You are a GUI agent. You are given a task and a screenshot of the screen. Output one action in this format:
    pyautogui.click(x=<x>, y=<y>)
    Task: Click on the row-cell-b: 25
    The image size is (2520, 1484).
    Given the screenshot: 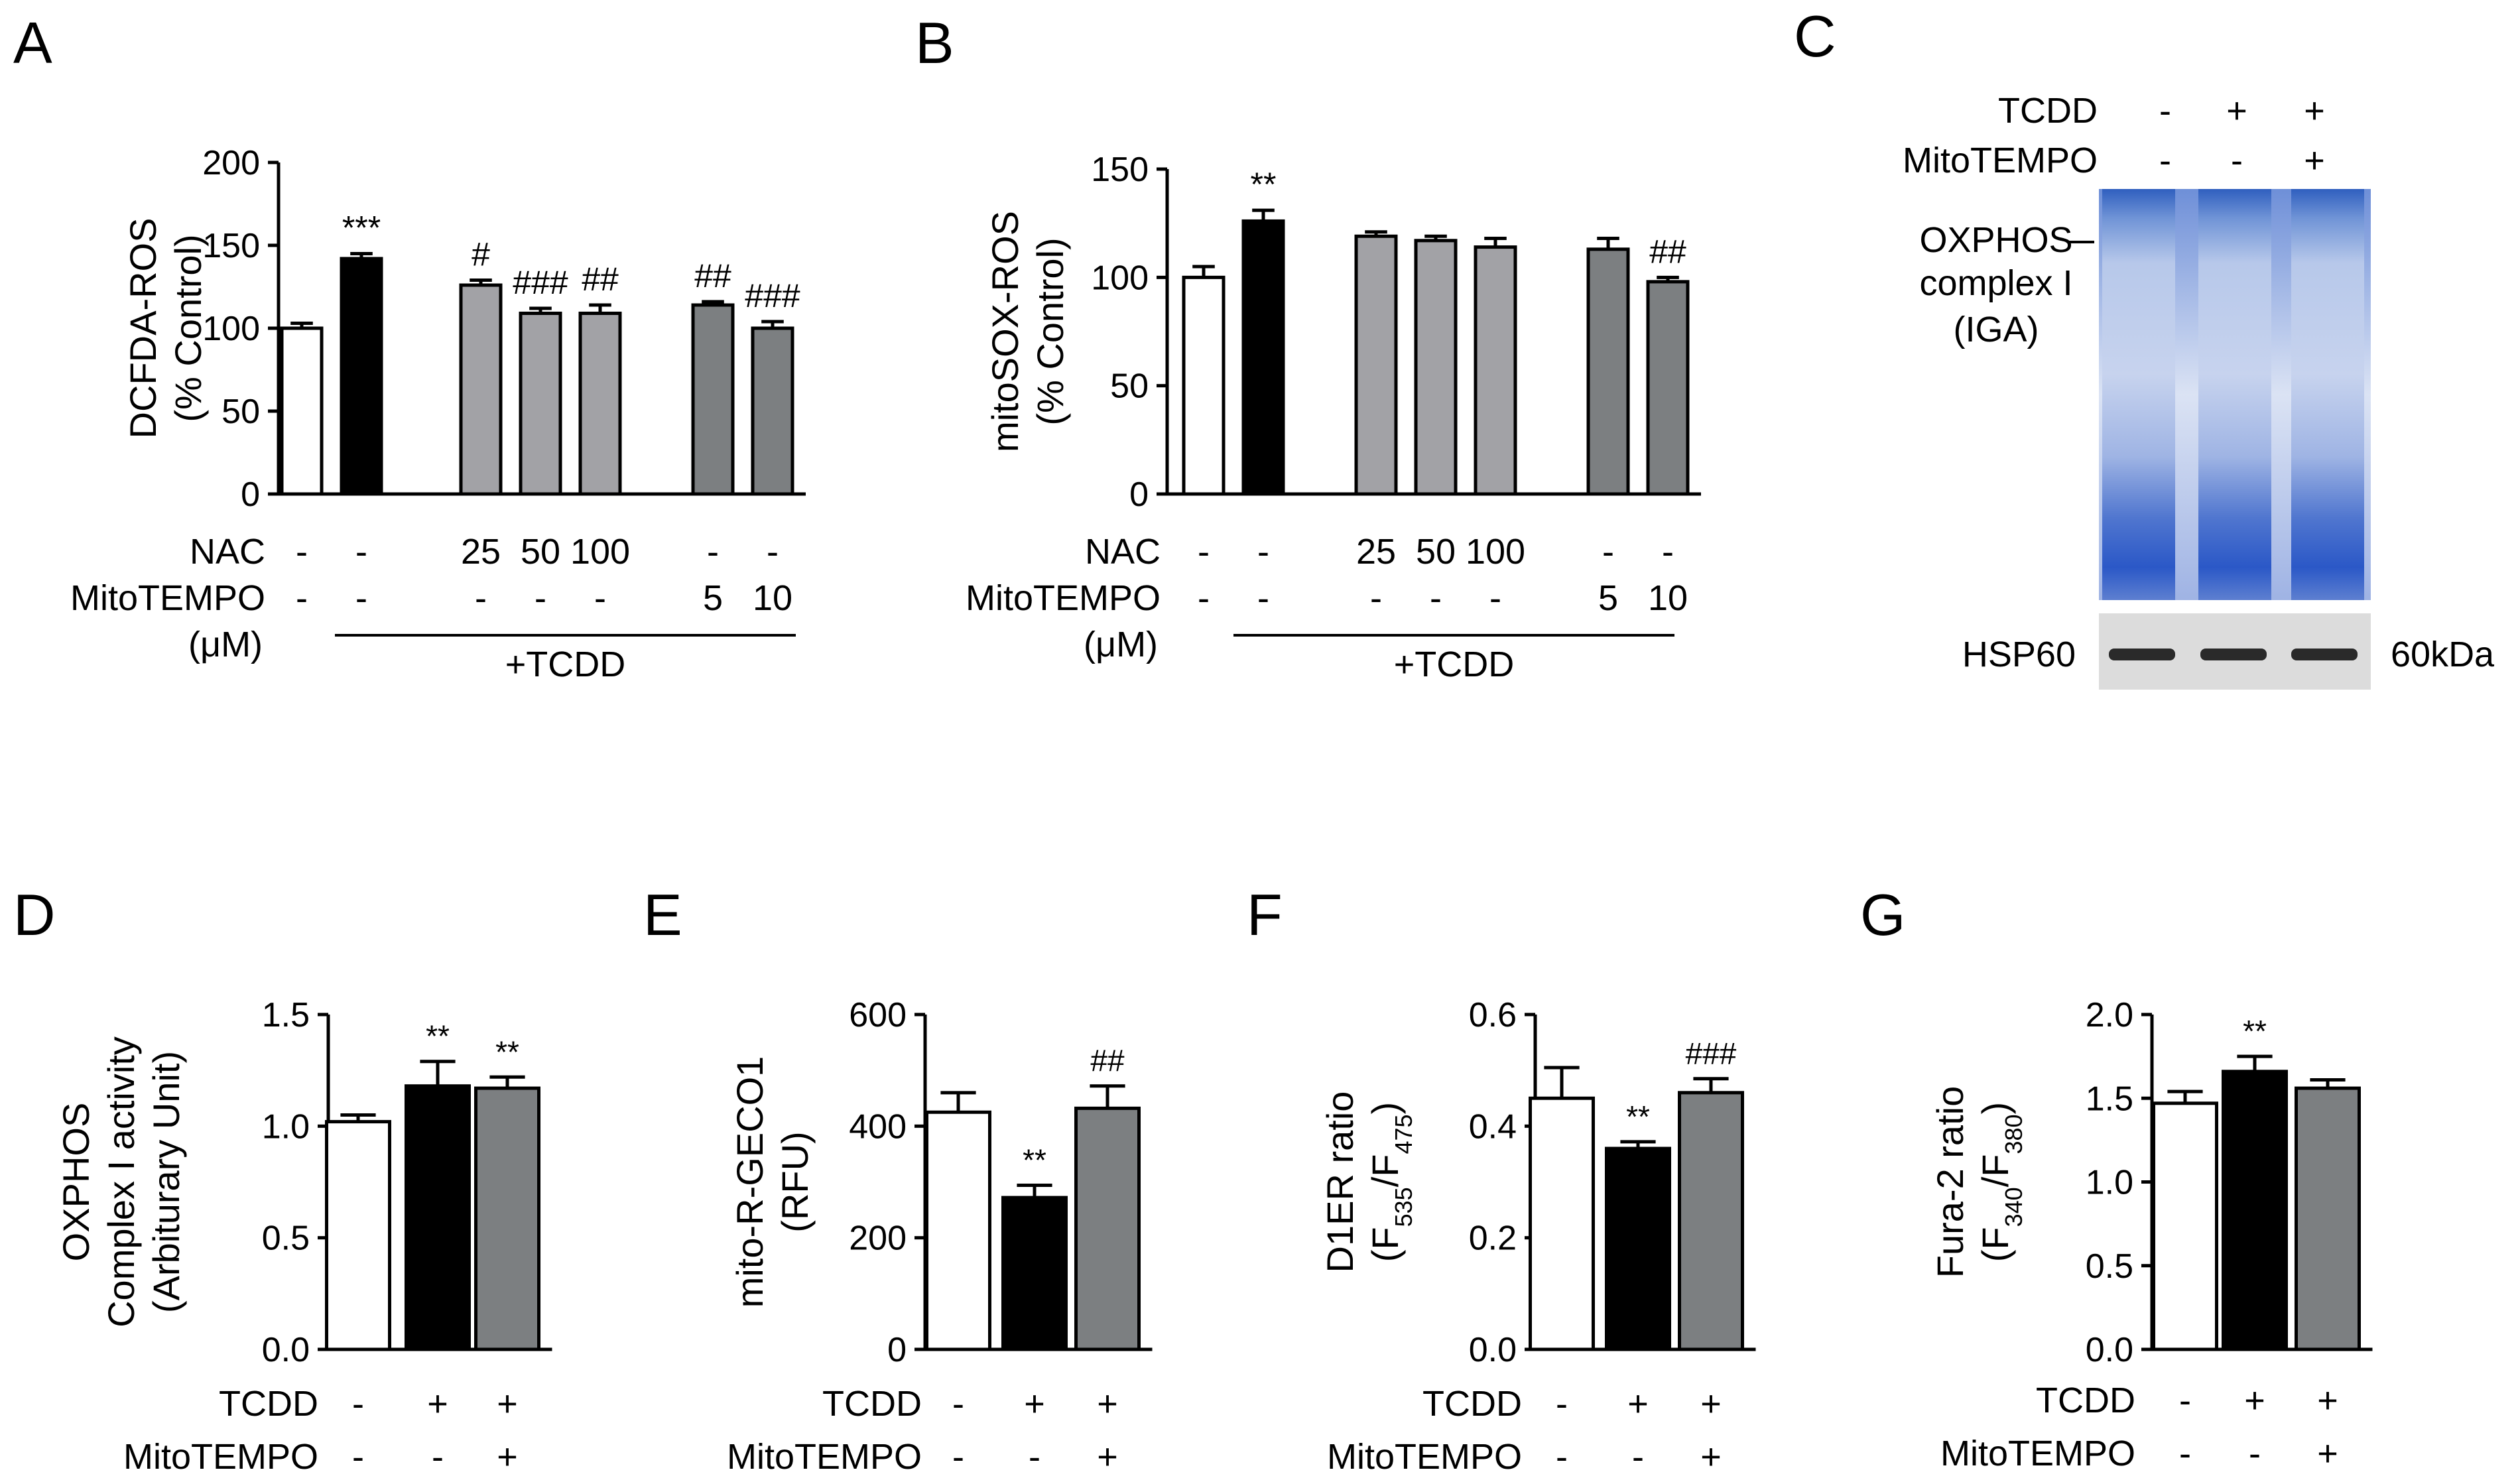 What is the action you would take?
    pyautogui.click(x=1376, y=552)
    